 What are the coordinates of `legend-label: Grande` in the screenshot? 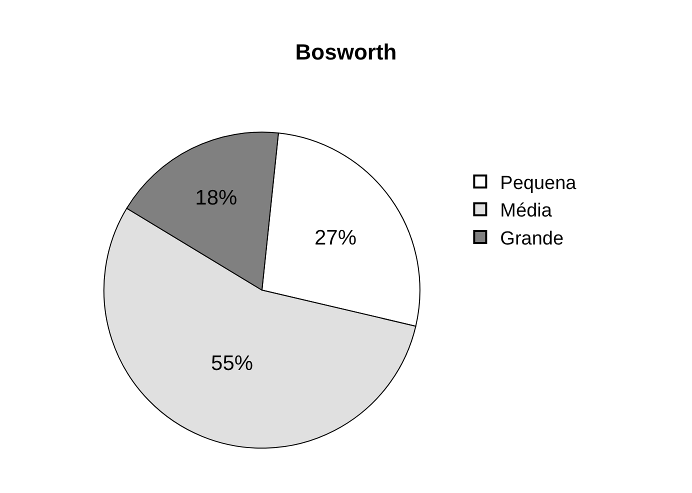 It's located at (532, 239).